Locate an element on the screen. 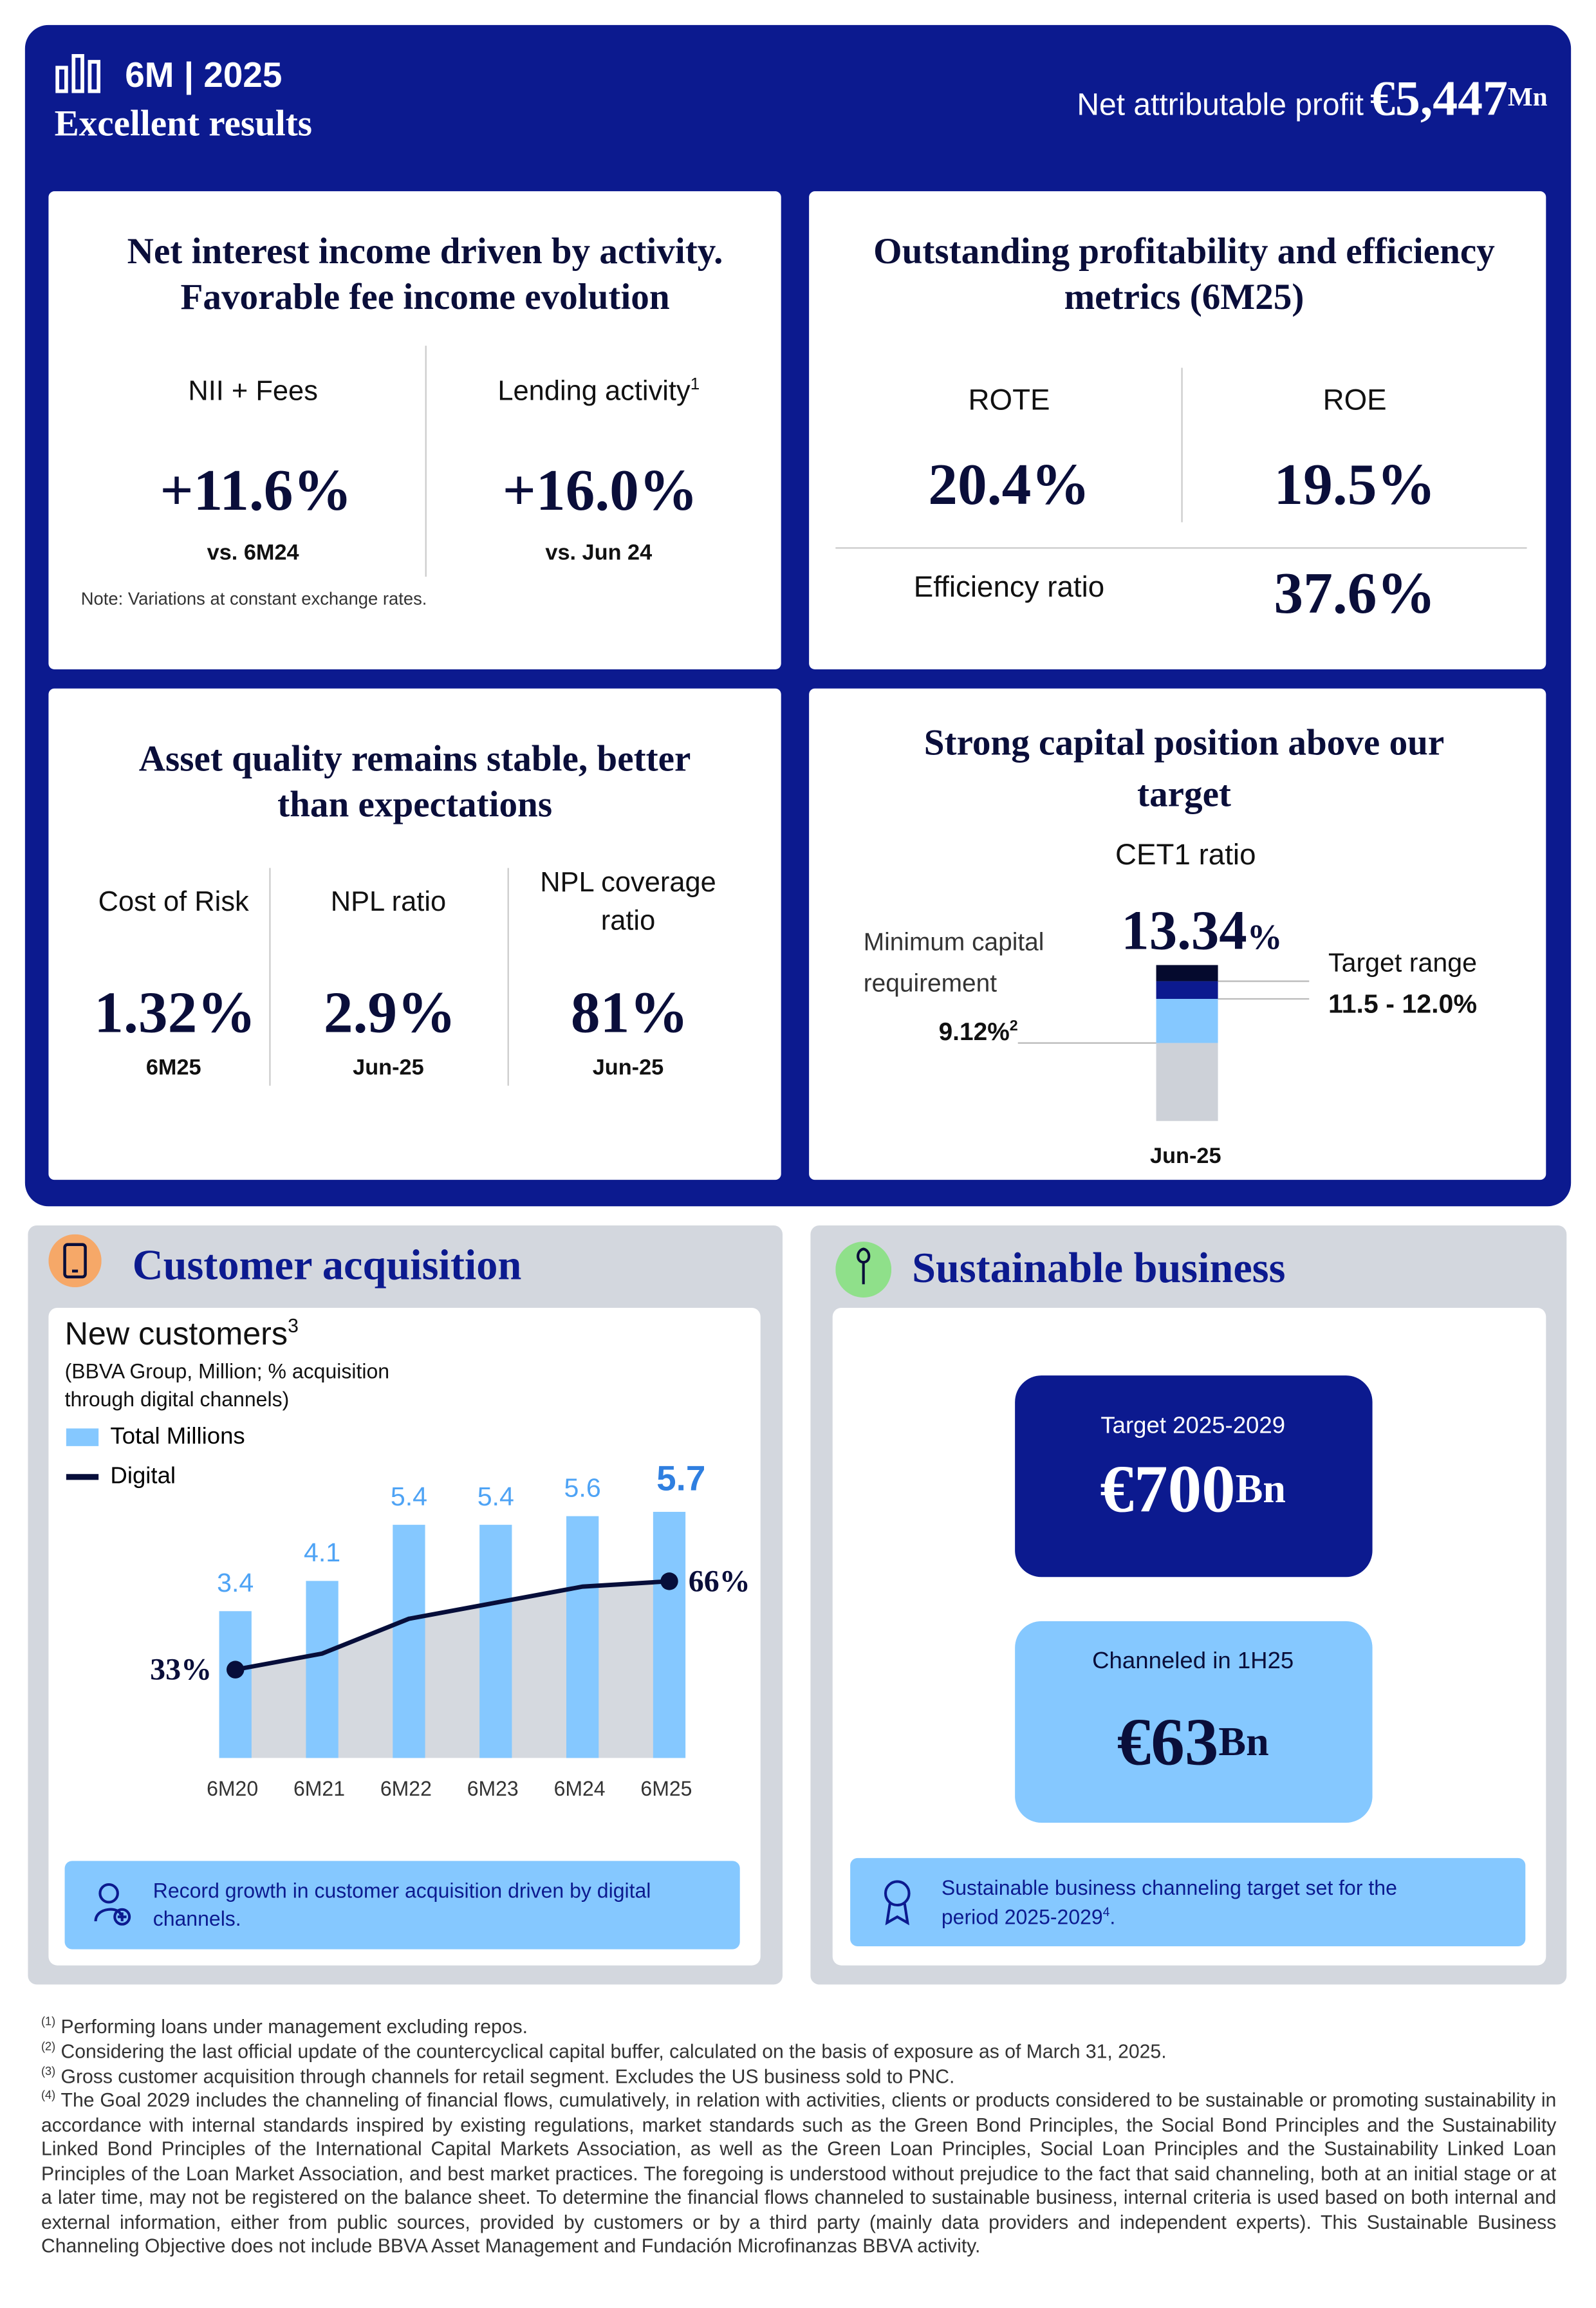 This screenshot has height=2308, width=1596. target-label: Target 2025-2029 is located at coordinates (1193, 1426).